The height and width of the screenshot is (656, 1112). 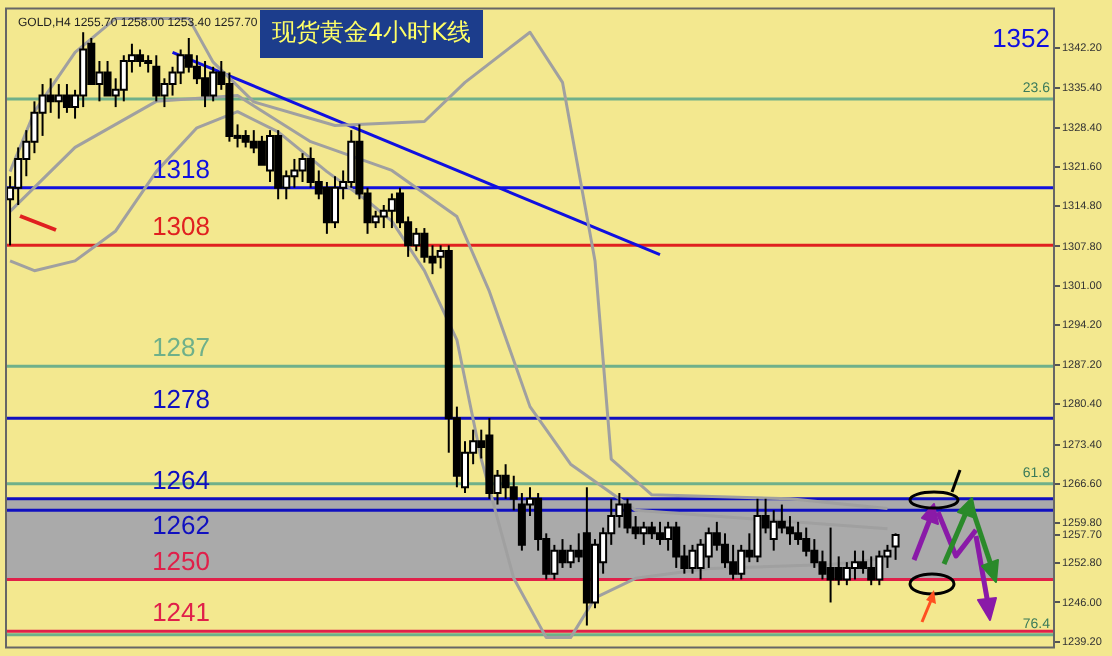 I want to click on ref-line-label: 1278, so click(x=181, y=399).